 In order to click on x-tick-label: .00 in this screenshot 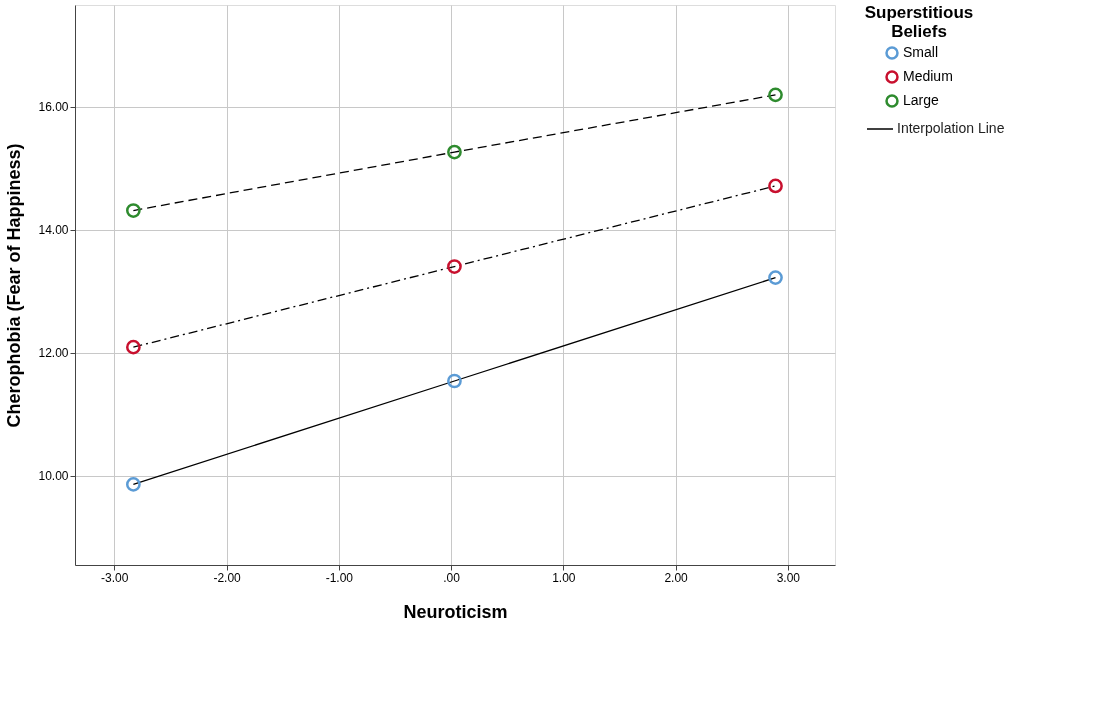, I will do `click(452, 577)`.